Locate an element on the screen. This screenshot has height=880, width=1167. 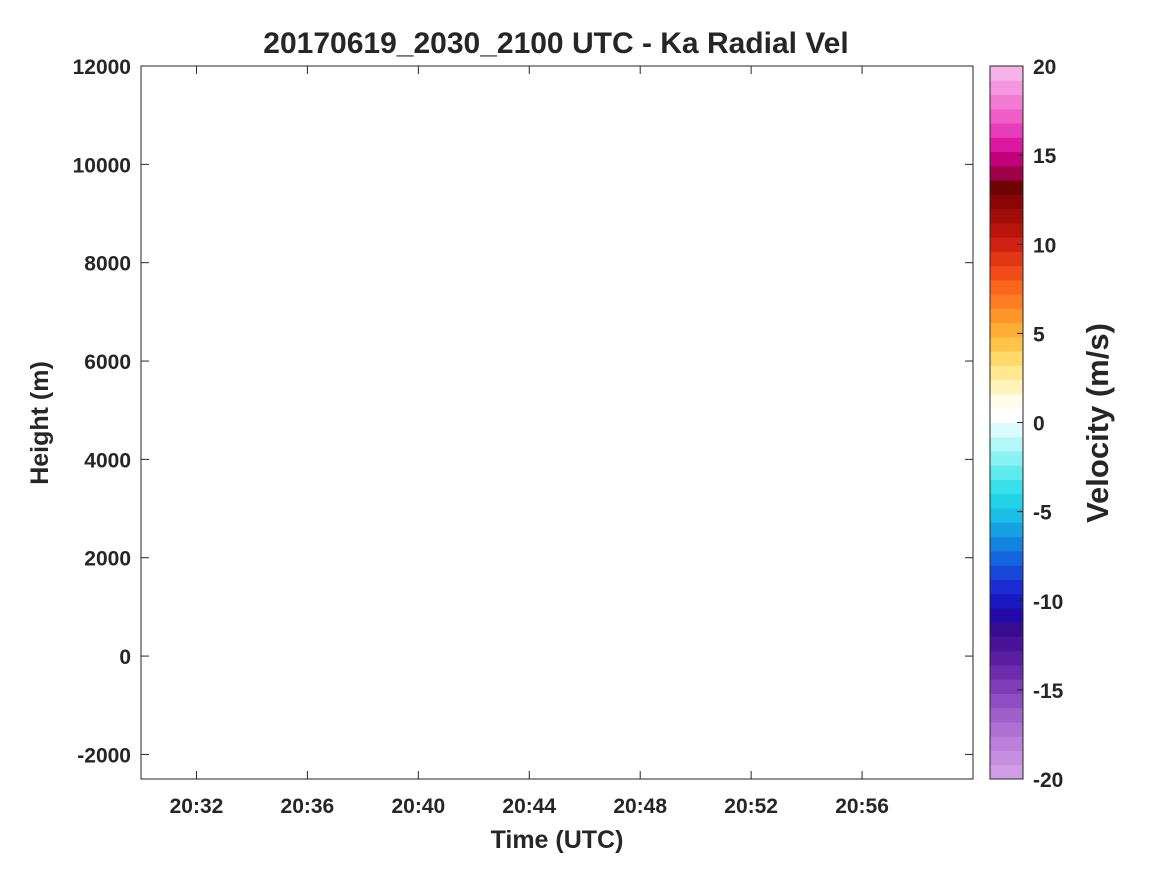
x-tick-label: 20:56 is located at coordinates (862, 806).